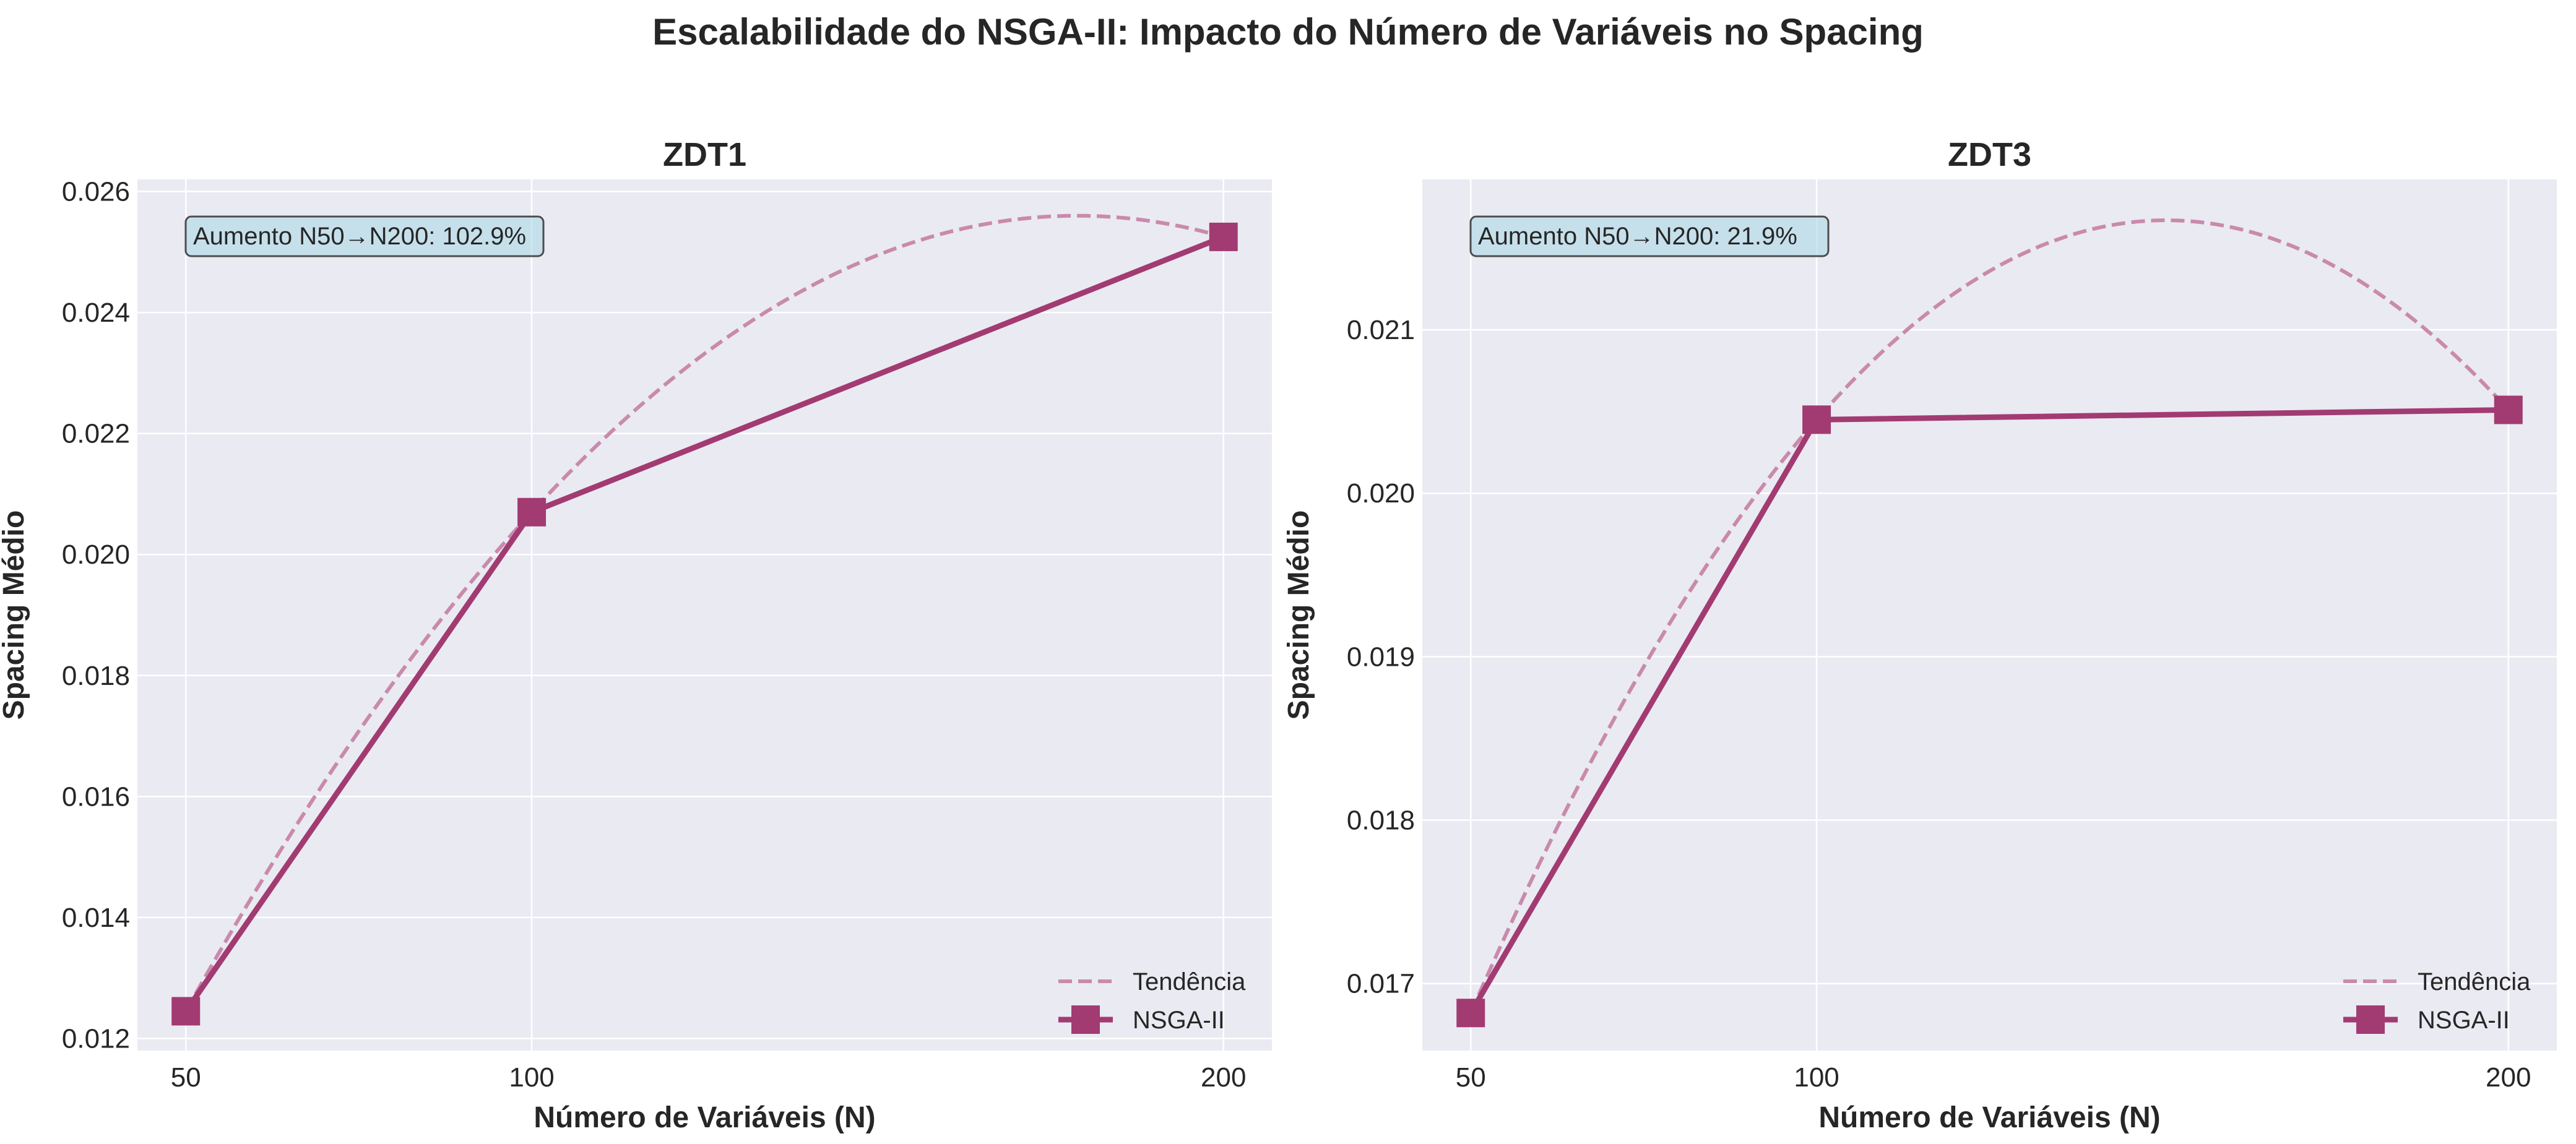  What do you see at coordinates (96, 918) in the screenshot?
I see `y-tick-label: 0.014` at bounding box center [96, 918].